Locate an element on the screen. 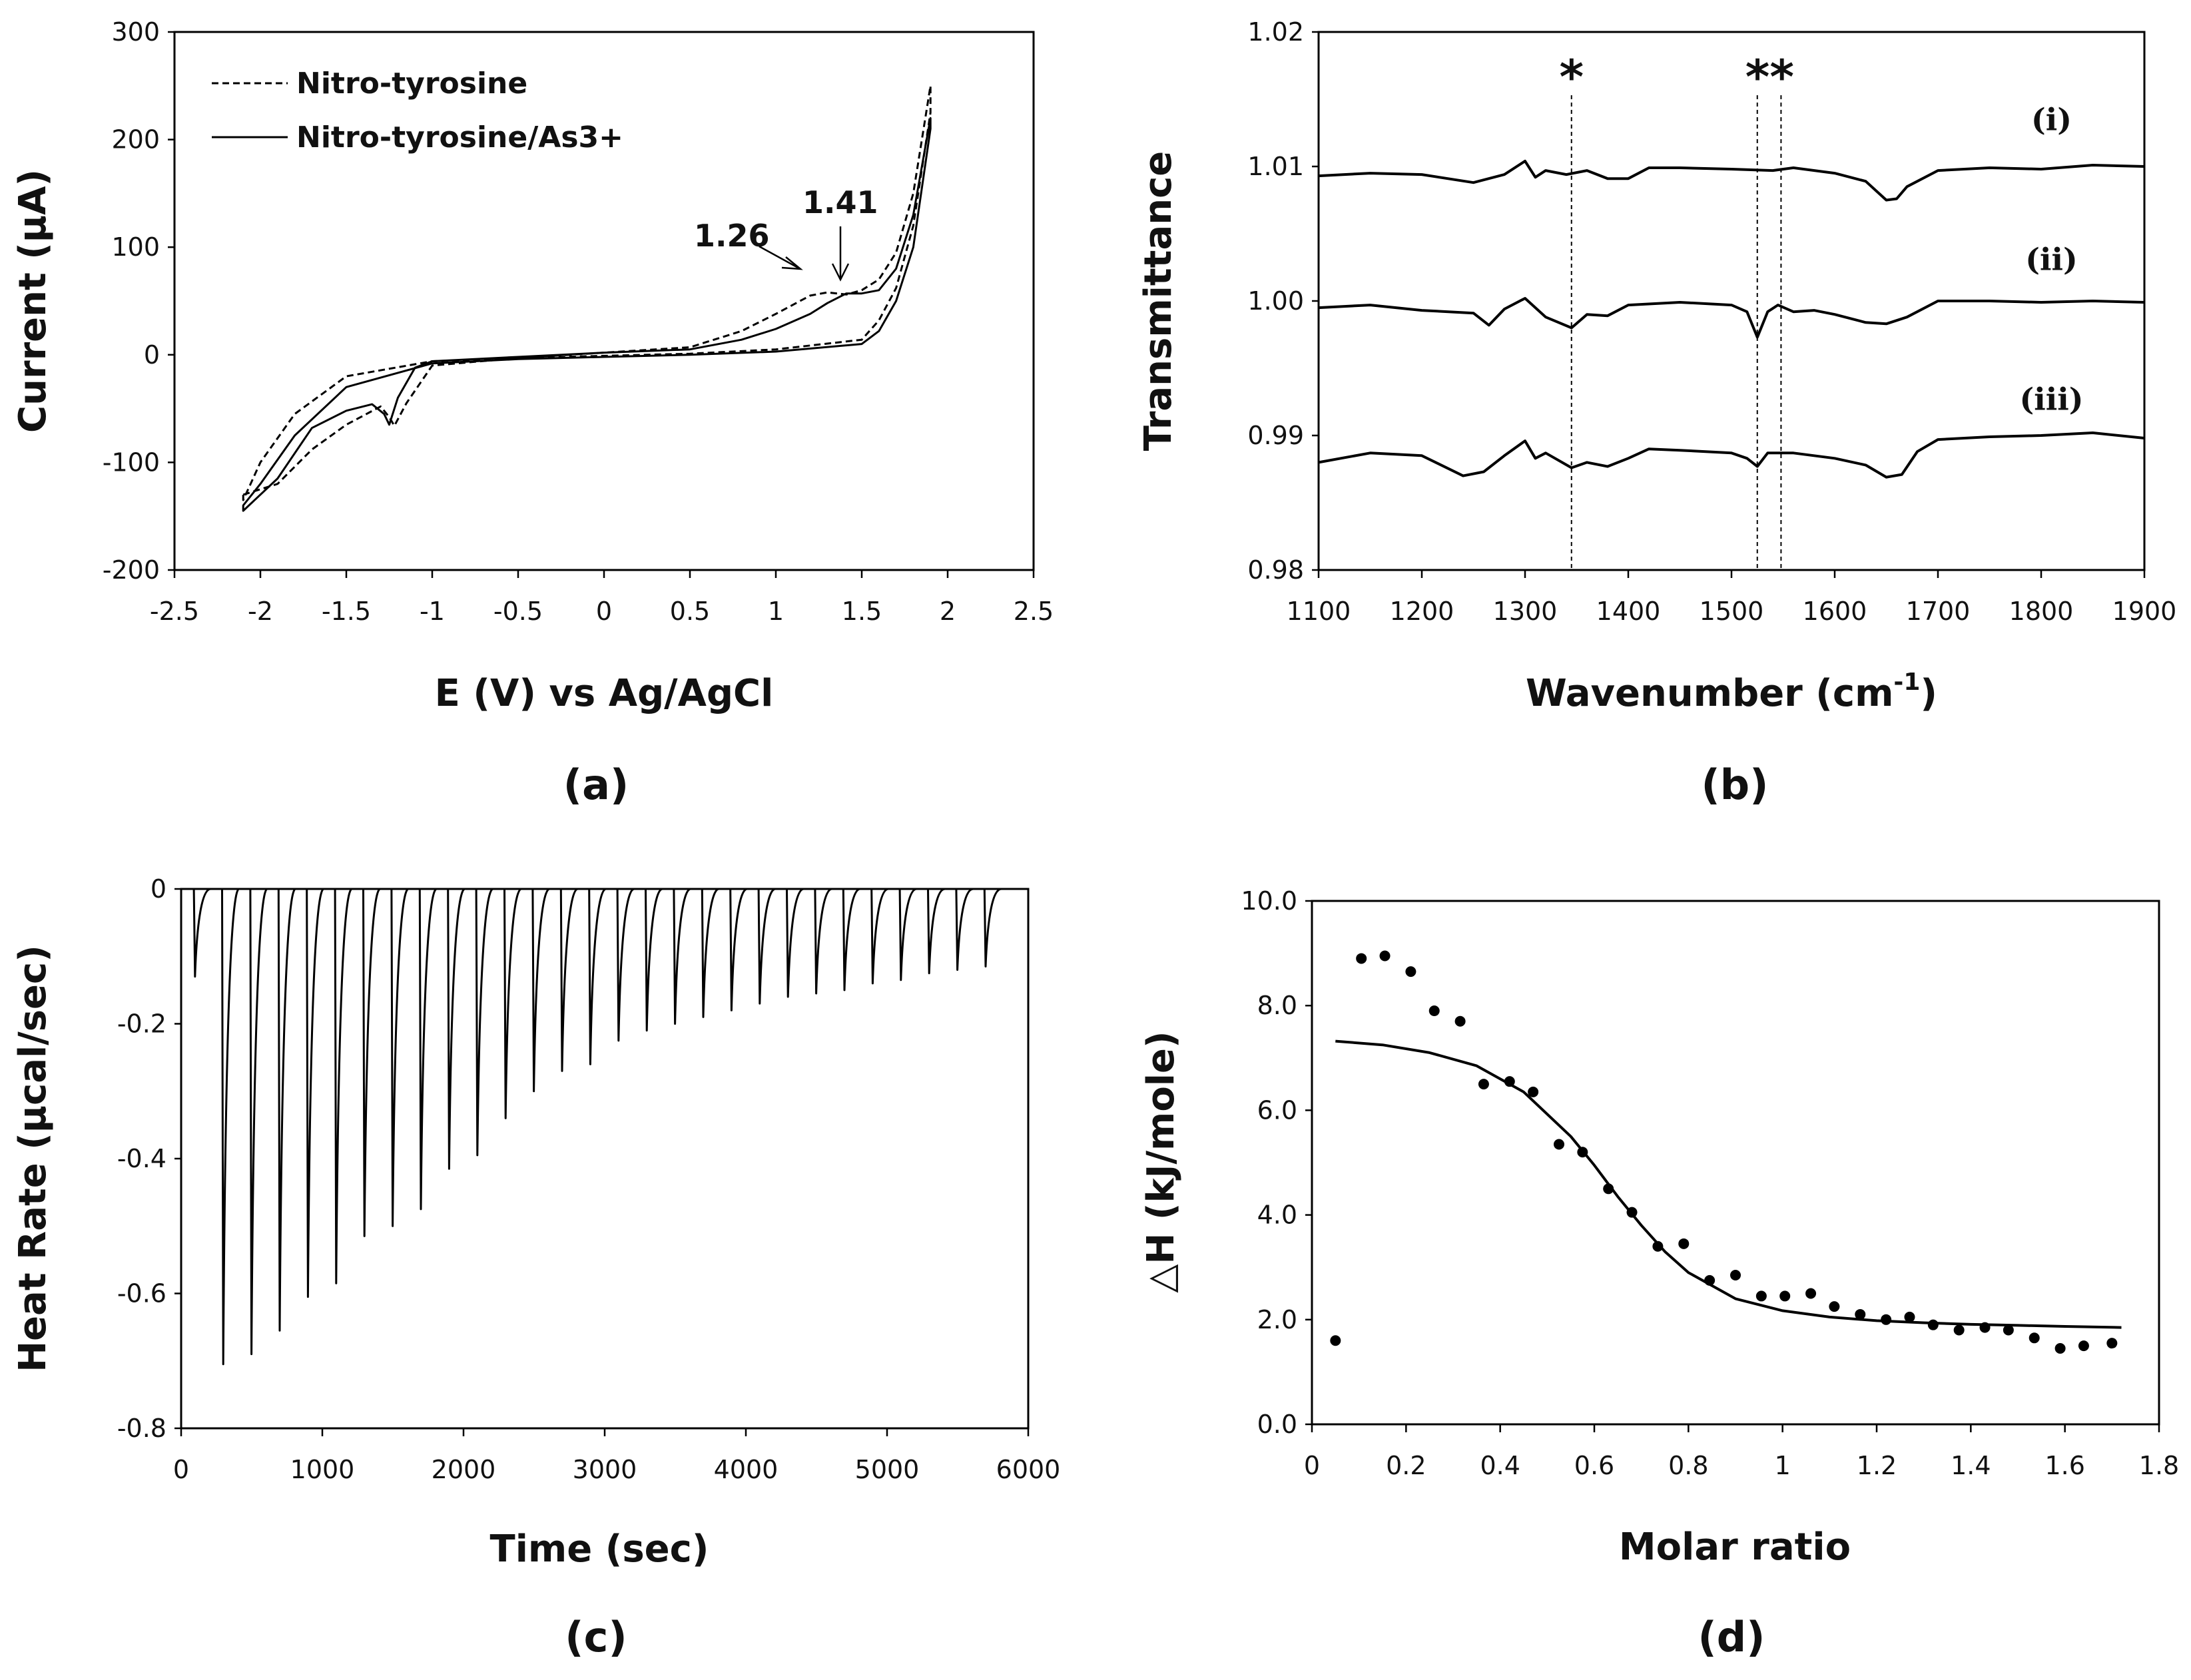 The width and height of the screenshot is (2191, 1680). y-tick-label: 10.0 is located at coordinates (1269, 901).